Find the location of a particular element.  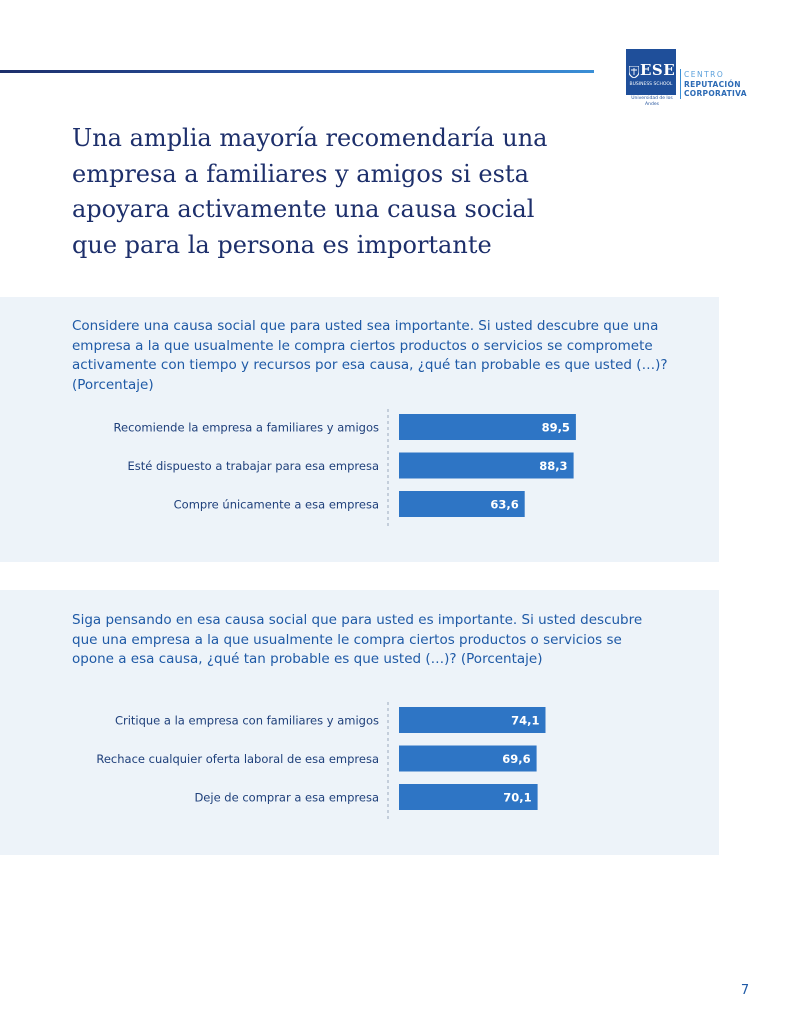

page-number: 7 is located at coordinates (745, 990).